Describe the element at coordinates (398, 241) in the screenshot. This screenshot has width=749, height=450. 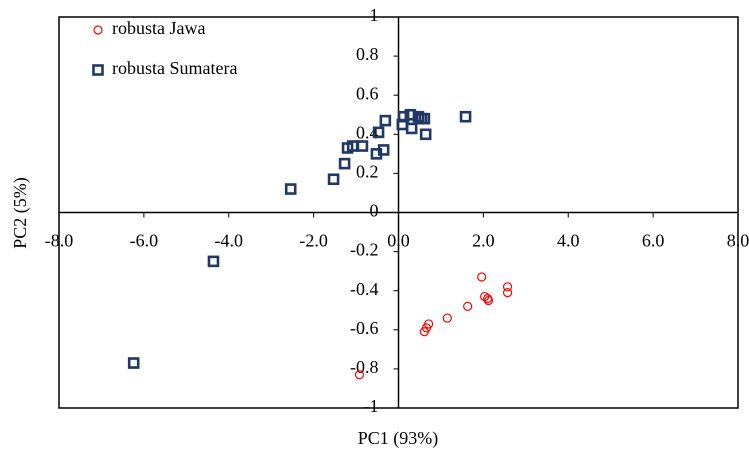
I see `x-tick-label: 0.0` at that location.